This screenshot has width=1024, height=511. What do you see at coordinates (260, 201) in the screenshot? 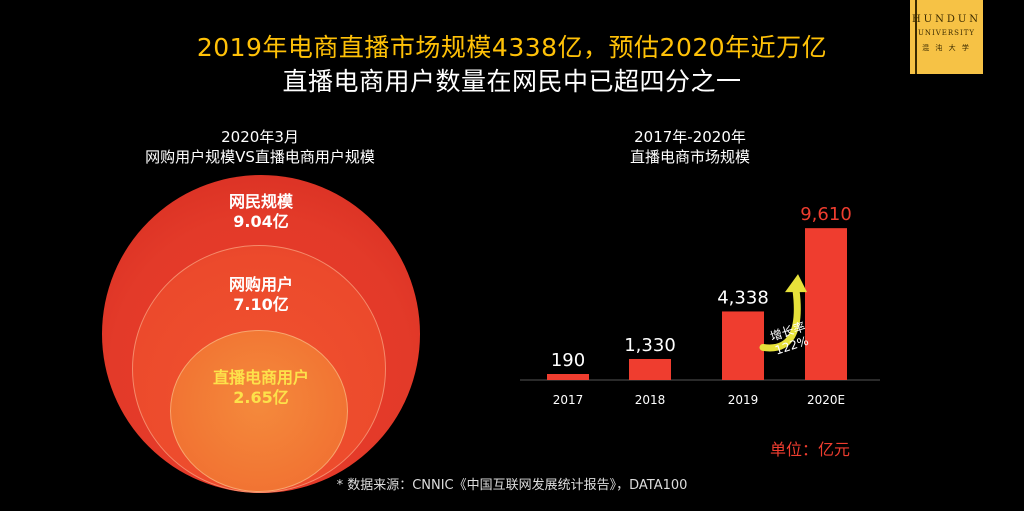
I see `netizen-name: 网民规模` at bounding box center [260, 201].